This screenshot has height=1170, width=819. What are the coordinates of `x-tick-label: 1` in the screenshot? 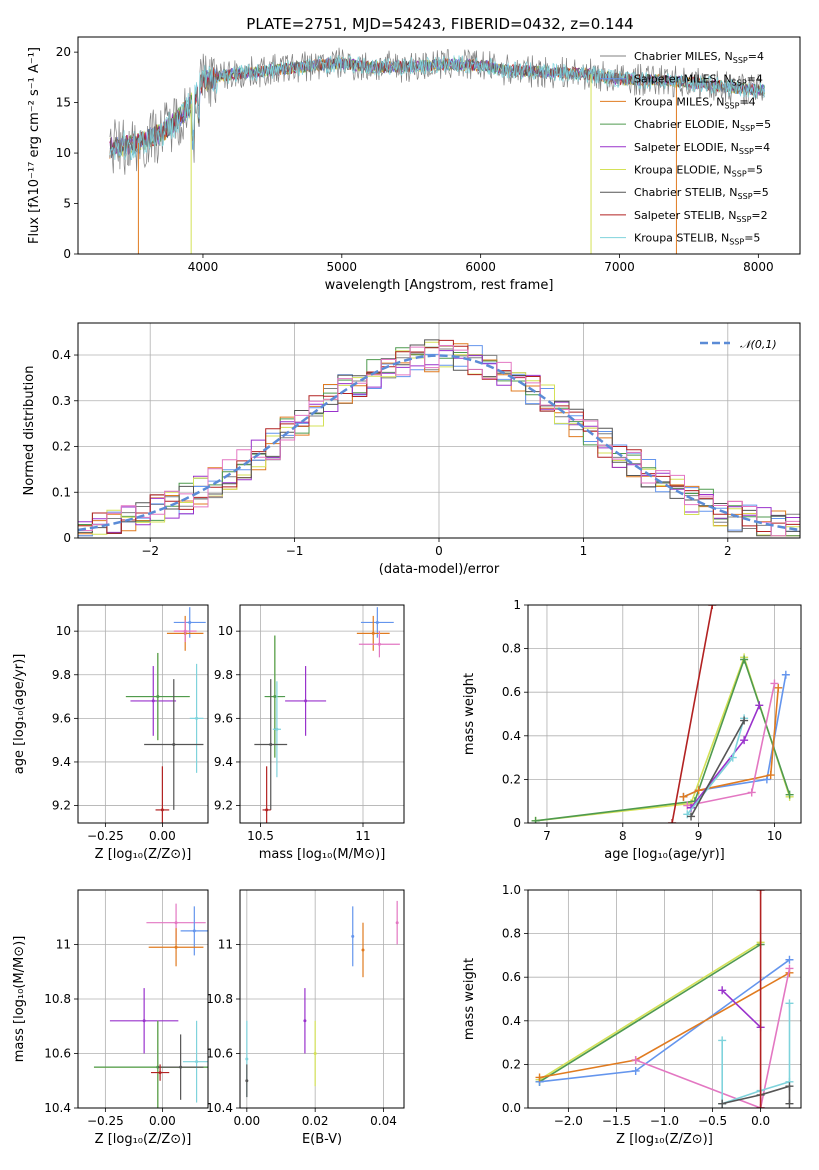 It's located at (584, 551).